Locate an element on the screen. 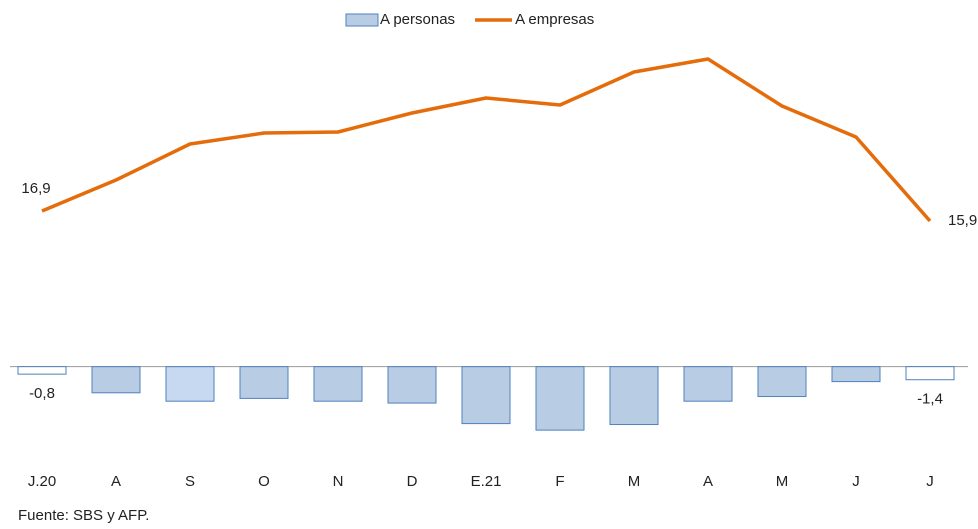 The height and width of the screenshot is (529, 978). x-tick-label: N is located at coordinates (338, 481).